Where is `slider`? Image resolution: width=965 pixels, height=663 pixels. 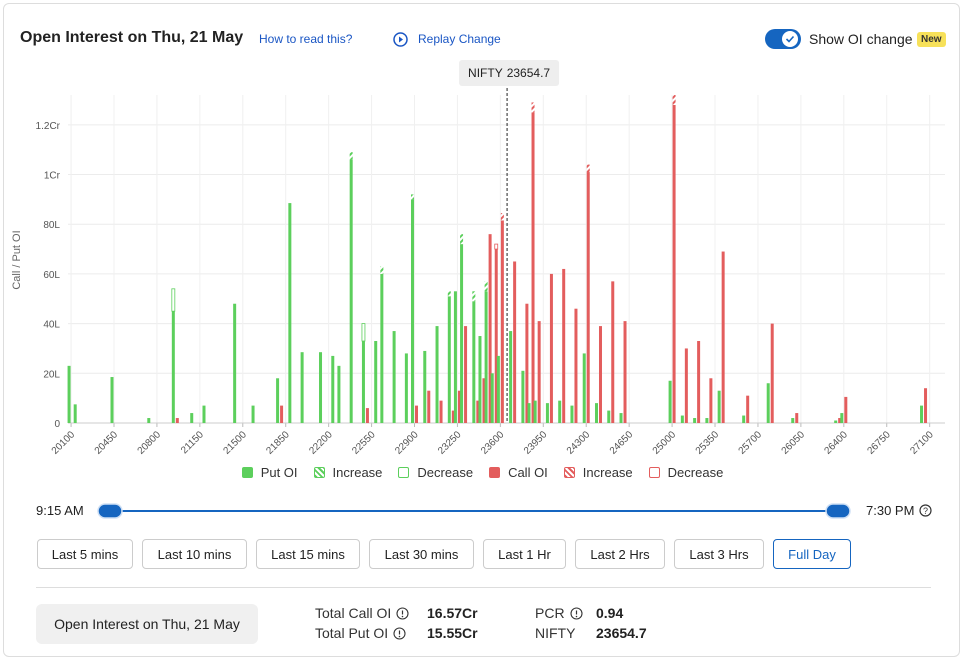
slider is located at coordinates (476, 511).